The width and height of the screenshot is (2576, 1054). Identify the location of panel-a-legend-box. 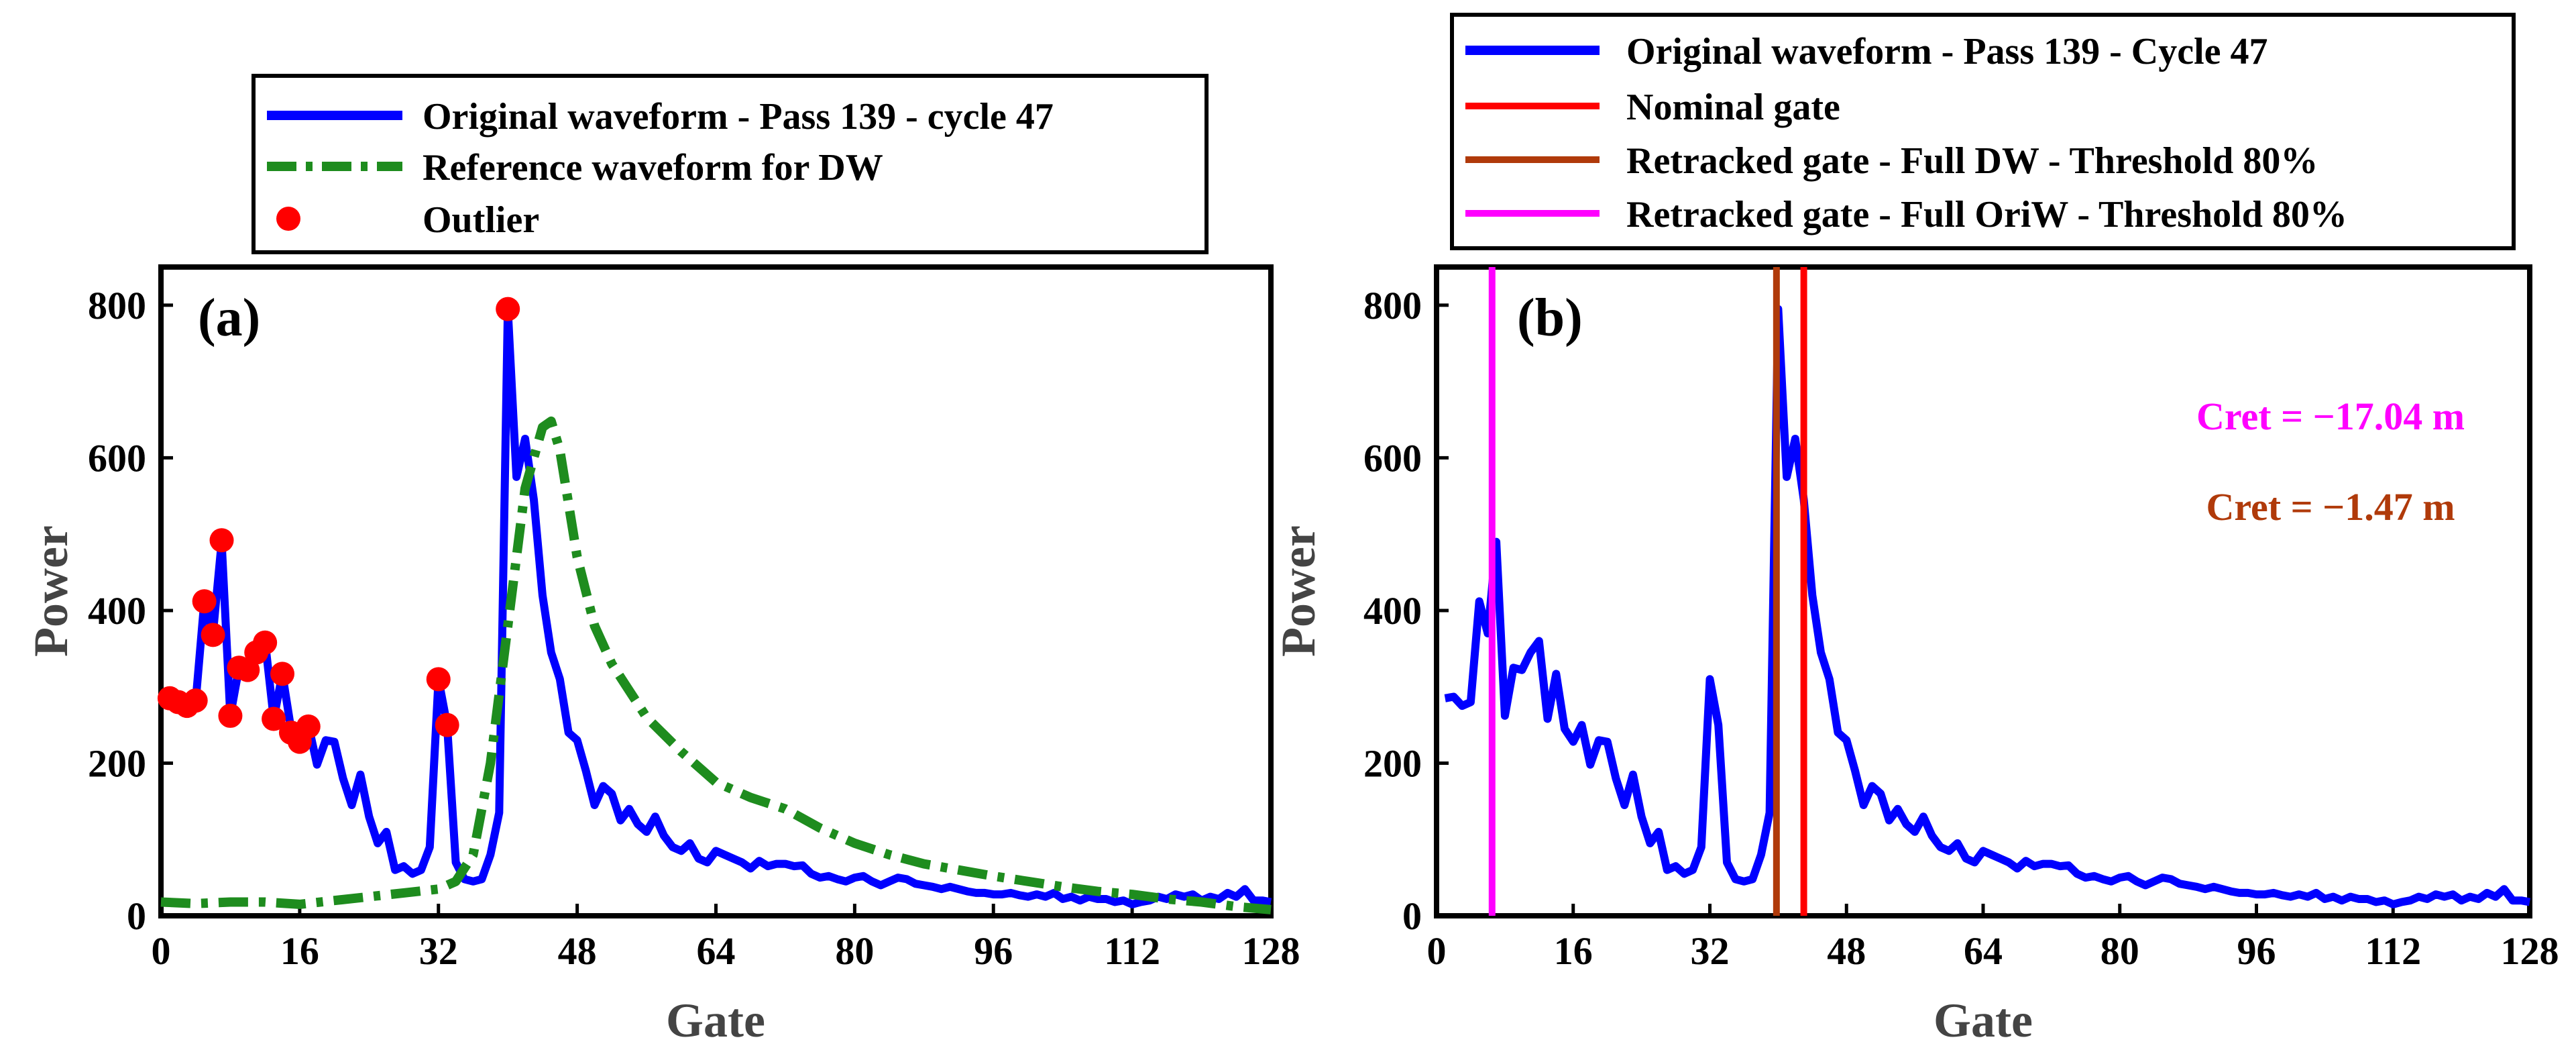
(730, 164).